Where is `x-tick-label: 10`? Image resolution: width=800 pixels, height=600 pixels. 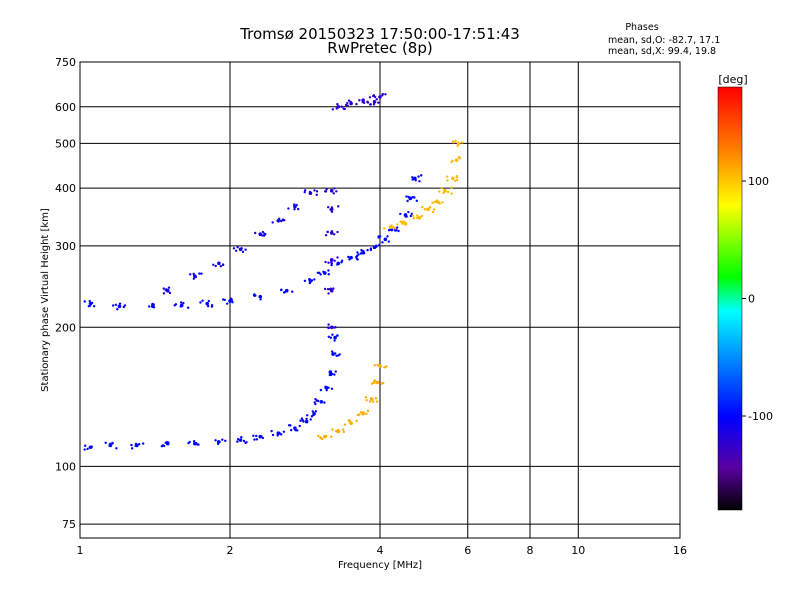
x-tick-label: 10 is located at coordinates (578, 550).